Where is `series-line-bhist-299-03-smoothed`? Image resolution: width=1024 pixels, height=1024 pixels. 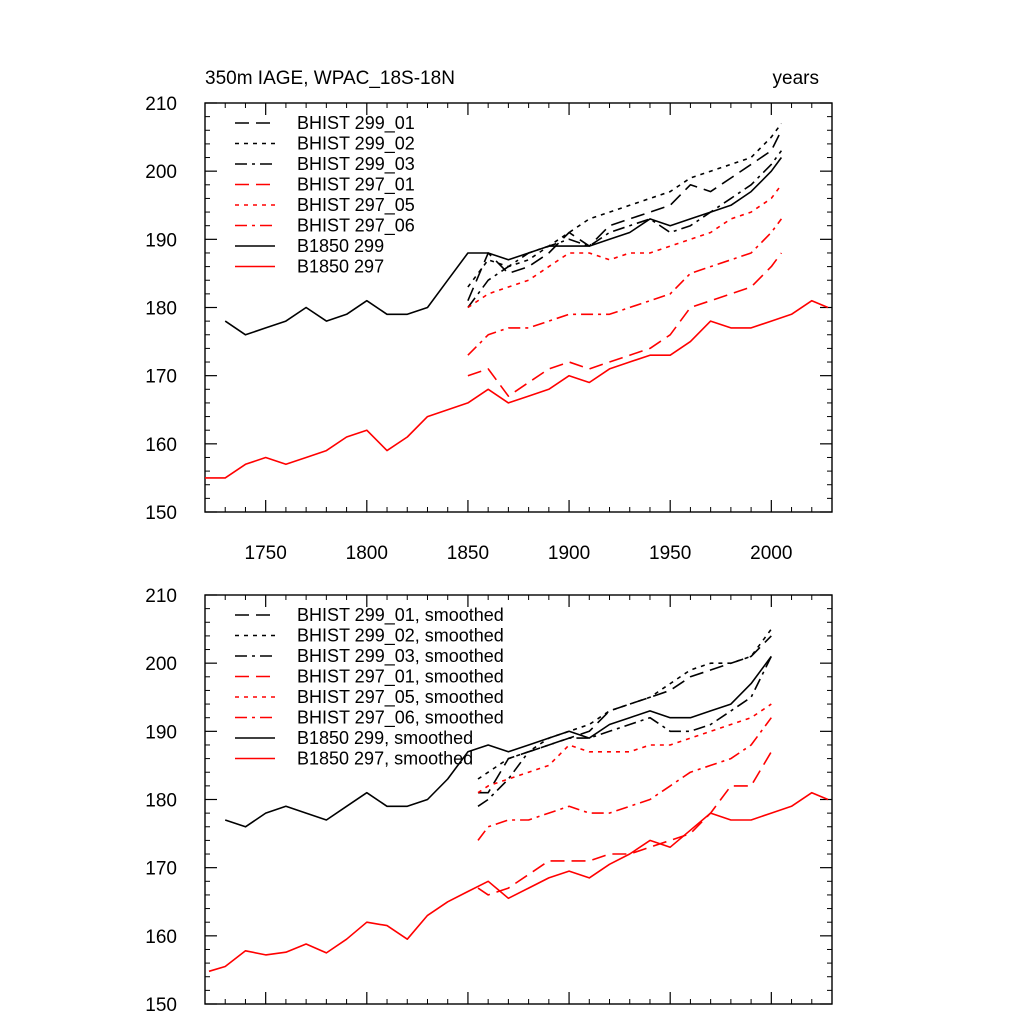 series-line-bhist-299-03-smoothed is located at coordinates (625, 731).